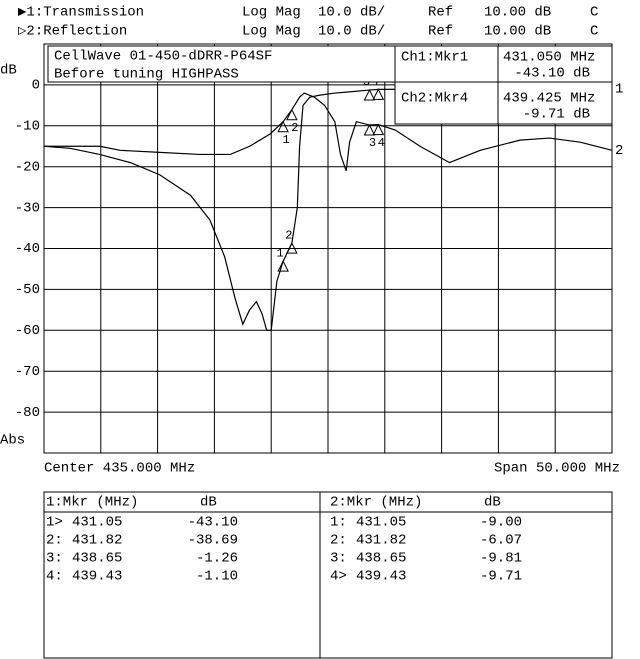 The width and height of the screenshot is (640, 659). I want to click on table-index: 4:, so click(54, 577).